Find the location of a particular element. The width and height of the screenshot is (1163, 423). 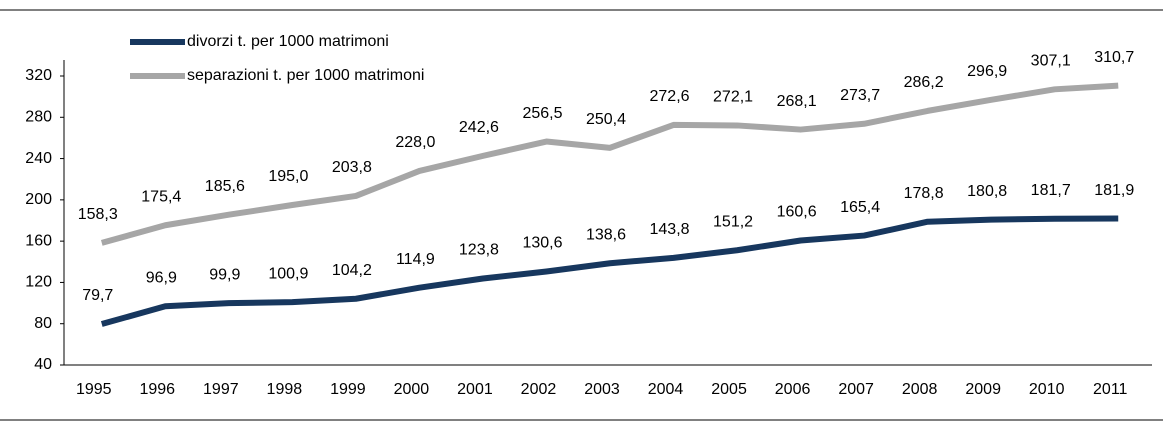

data-label: 272,6 is located at coordinates (670, 96).